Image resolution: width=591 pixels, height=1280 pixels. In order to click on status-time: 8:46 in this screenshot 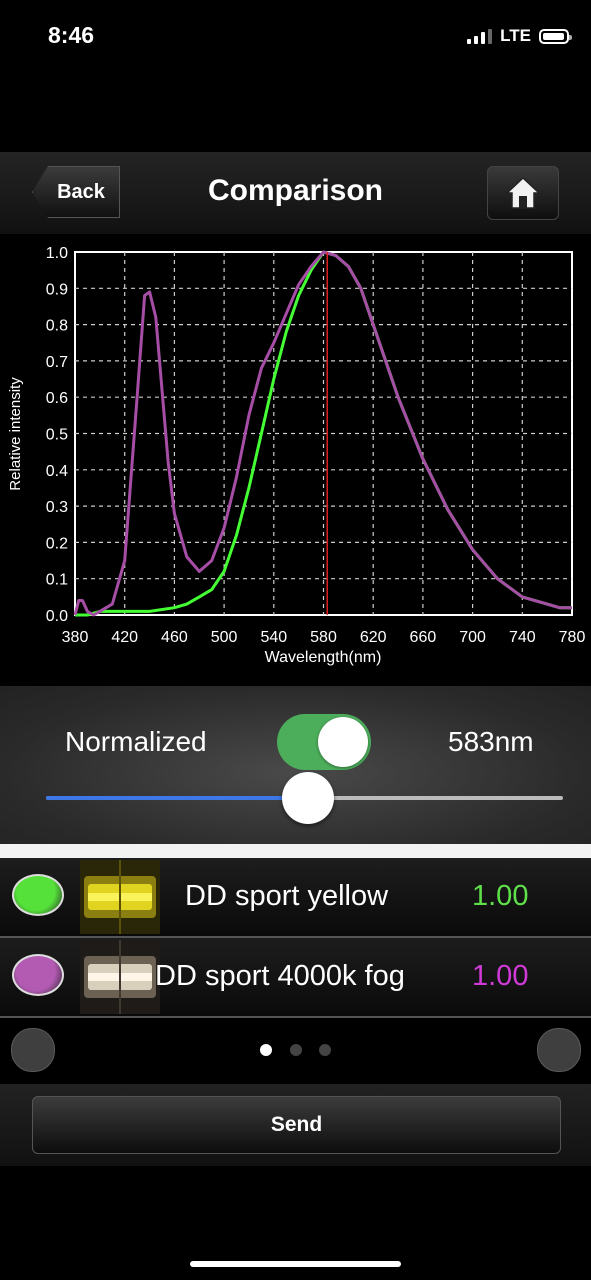, I will do `click(71, 35)`.